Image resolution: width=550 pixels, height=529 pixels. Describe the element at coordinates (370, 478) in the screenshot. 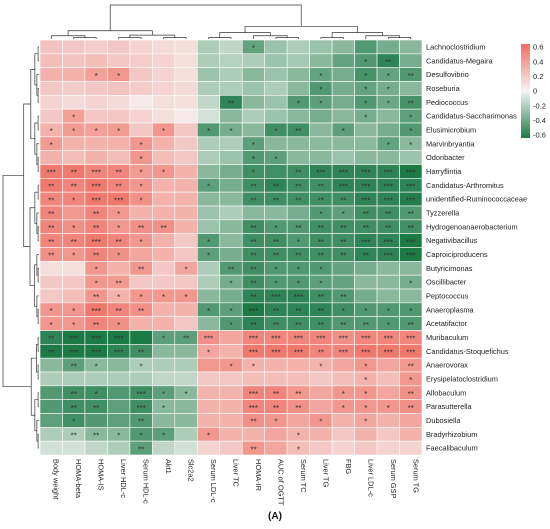

I see `column-label: Liver LDL-c` at that location.